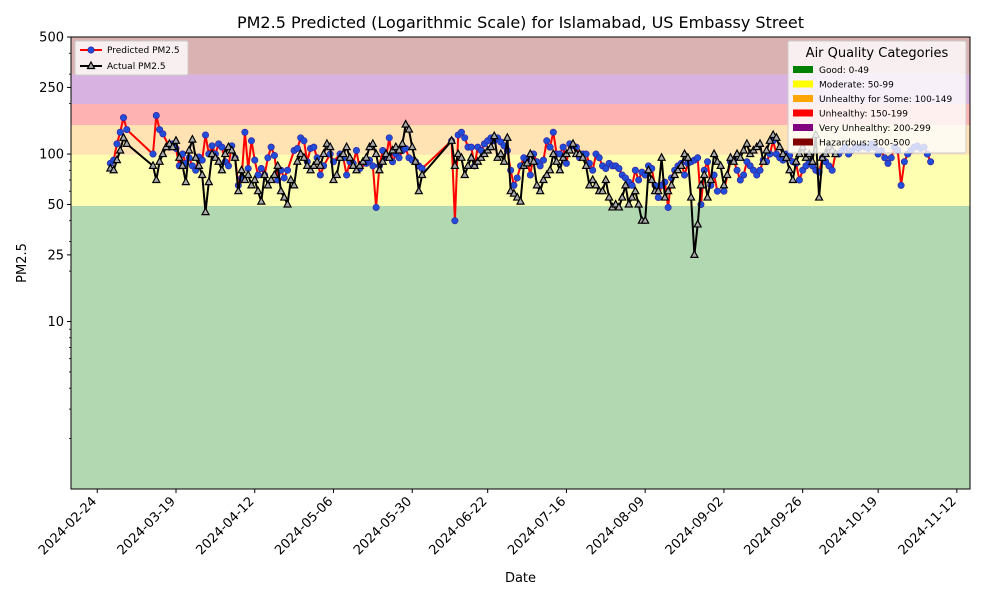  Describe the element at coordinates (695, 526) in the screenshot. I see `x-tick-label: 2024-09-02` at that location.